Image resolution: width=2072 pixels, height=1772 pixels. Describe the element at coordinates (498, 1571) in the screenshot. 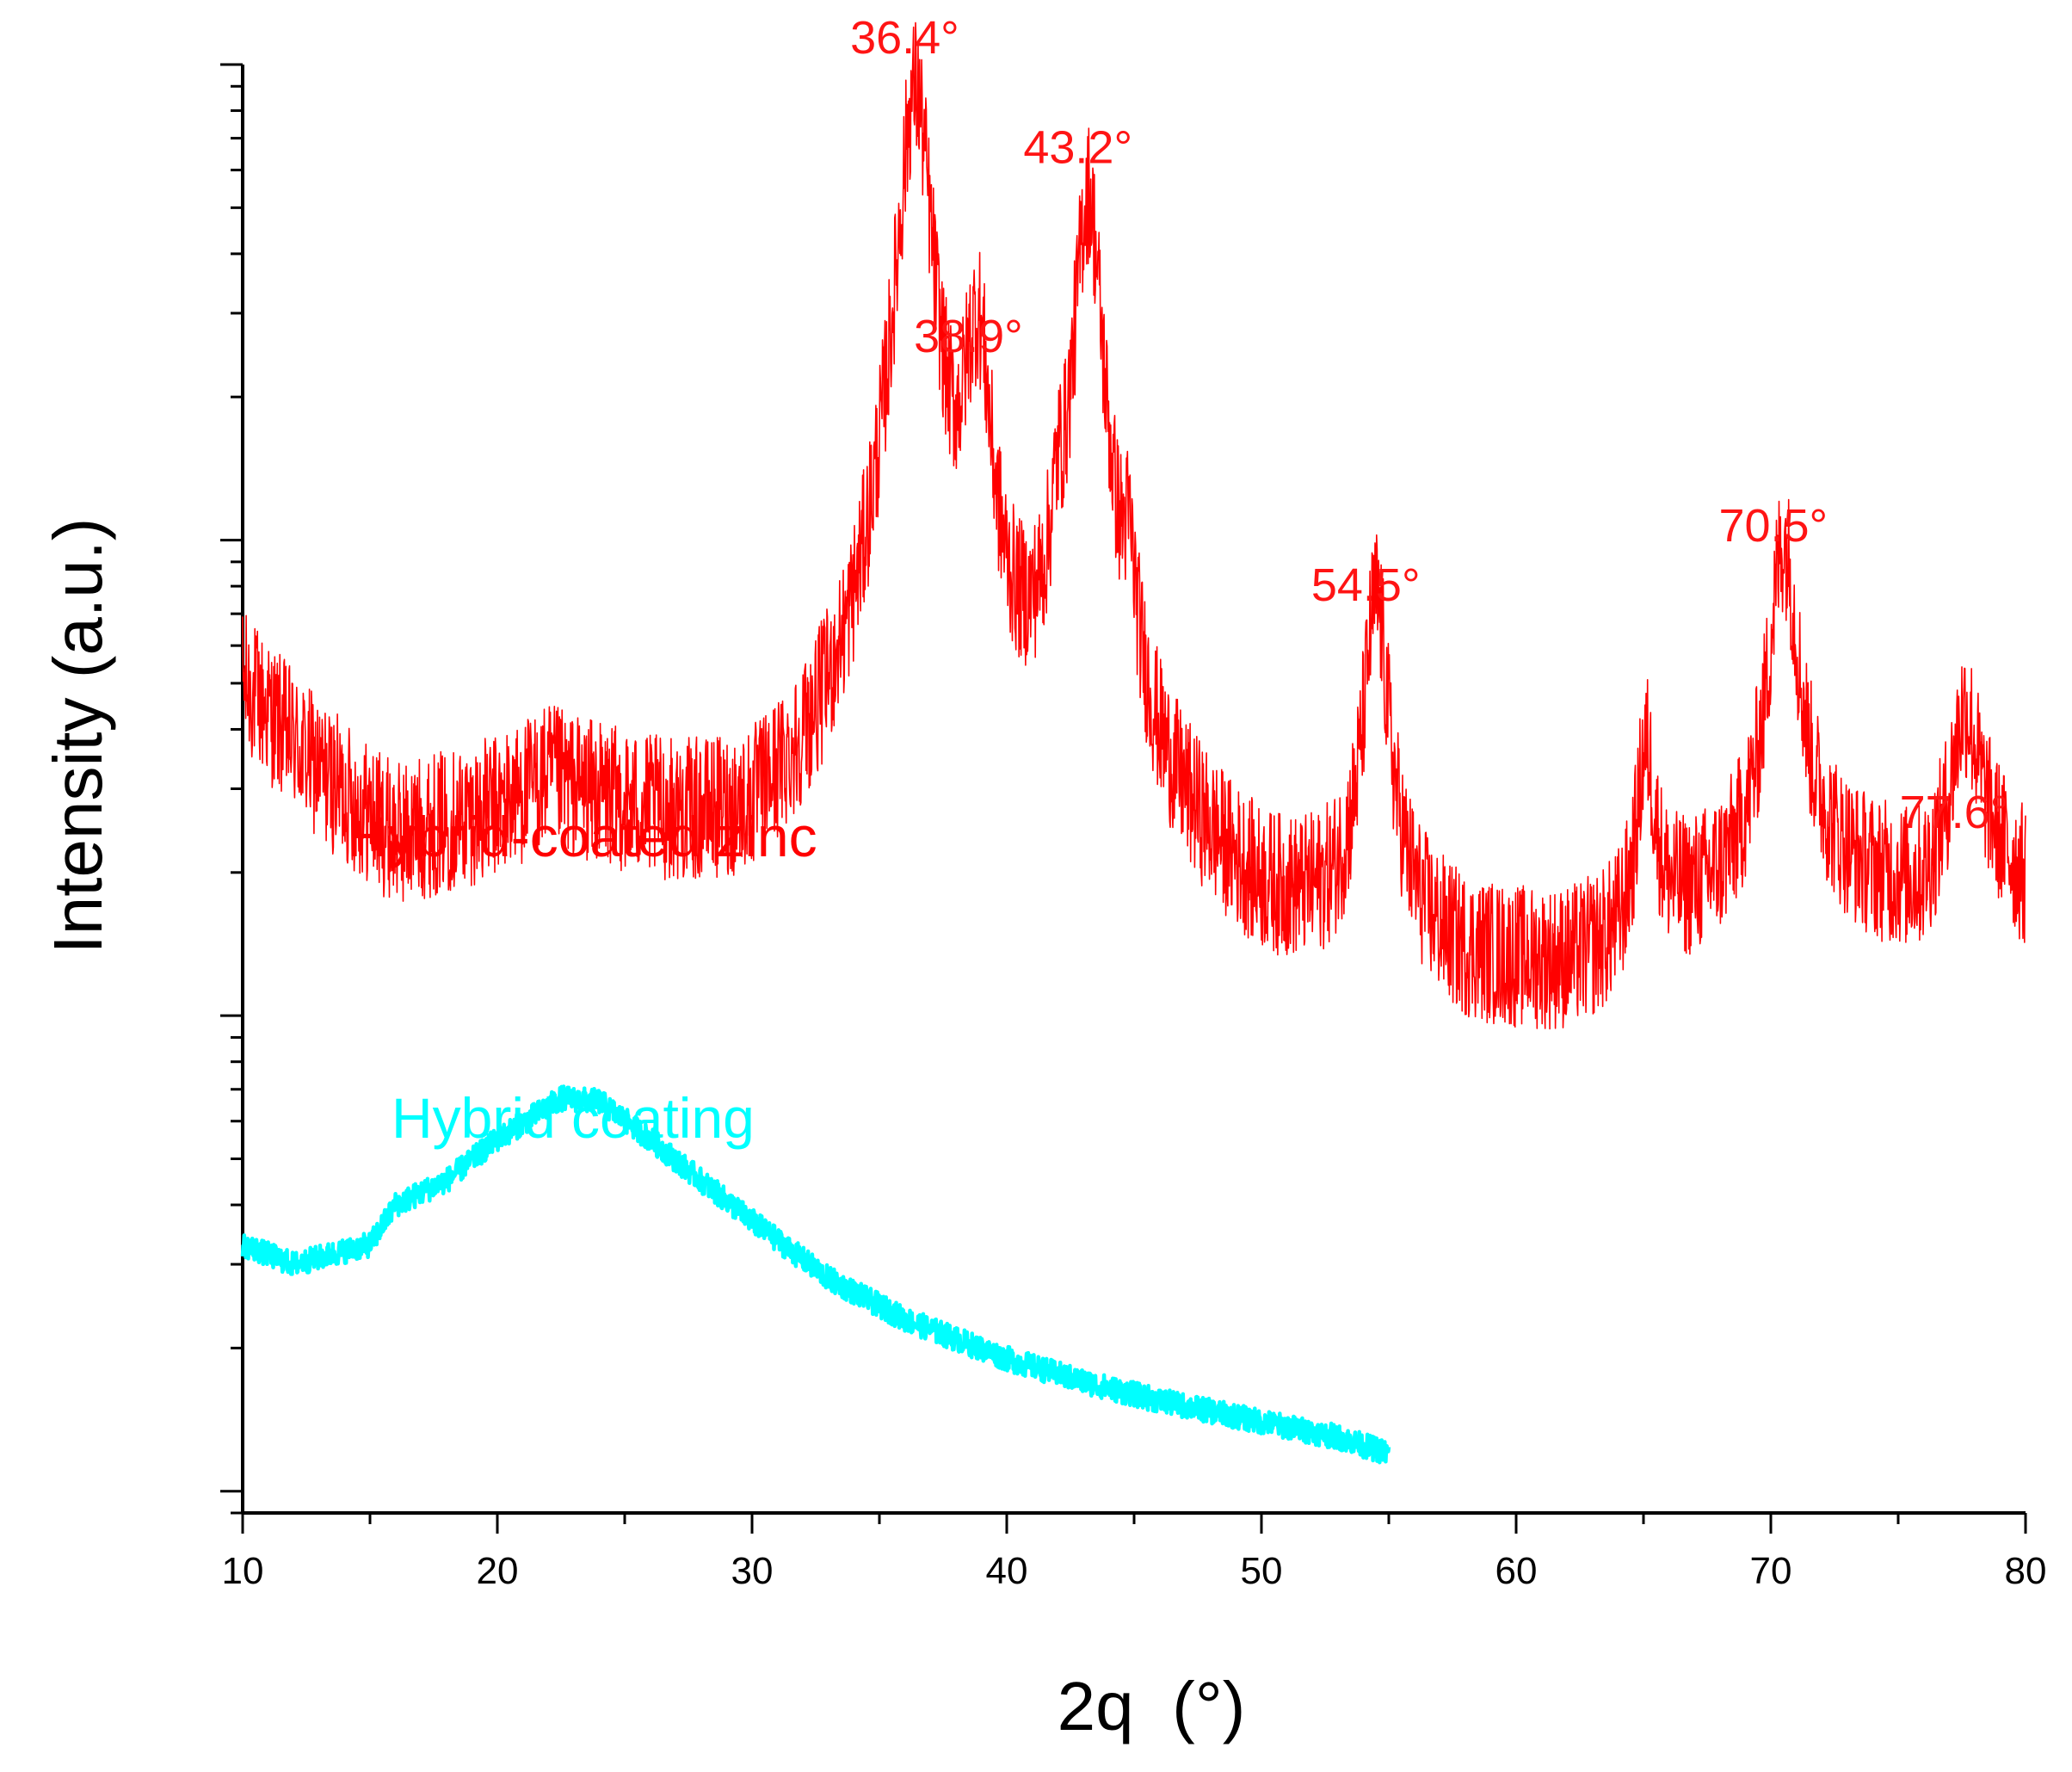

I see `x-tick-label: 20` at that location.